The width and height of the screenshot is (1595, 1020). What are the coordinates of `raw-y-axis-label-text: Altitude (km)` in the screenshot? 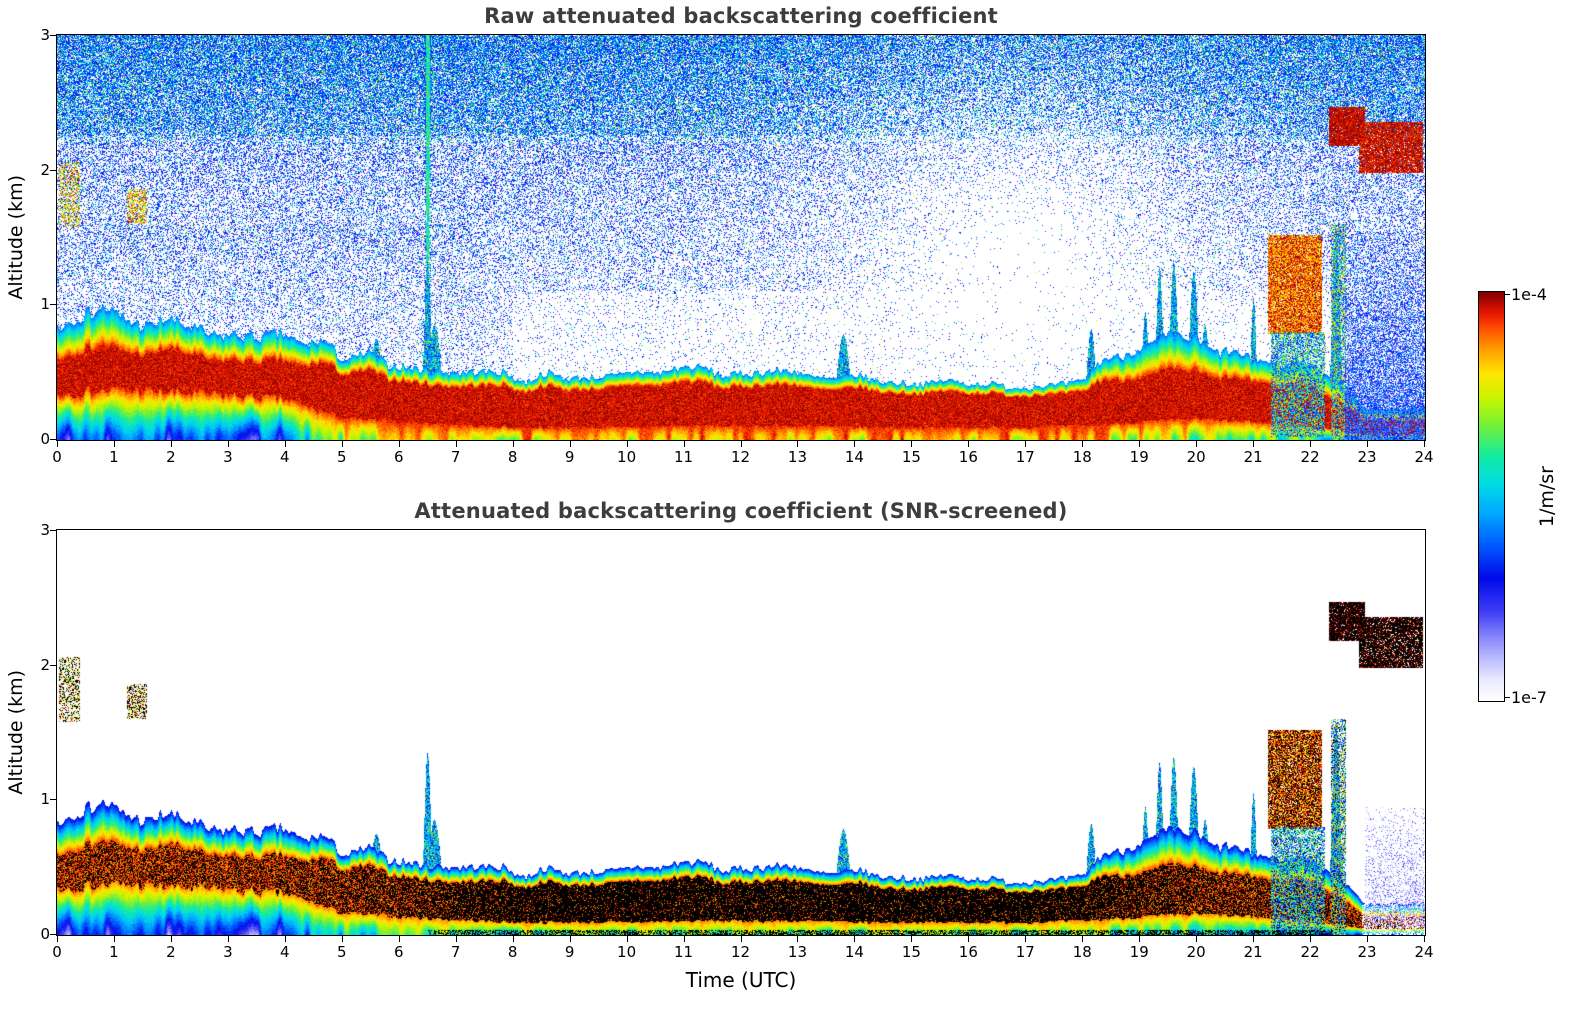 It's located at (16, 237).